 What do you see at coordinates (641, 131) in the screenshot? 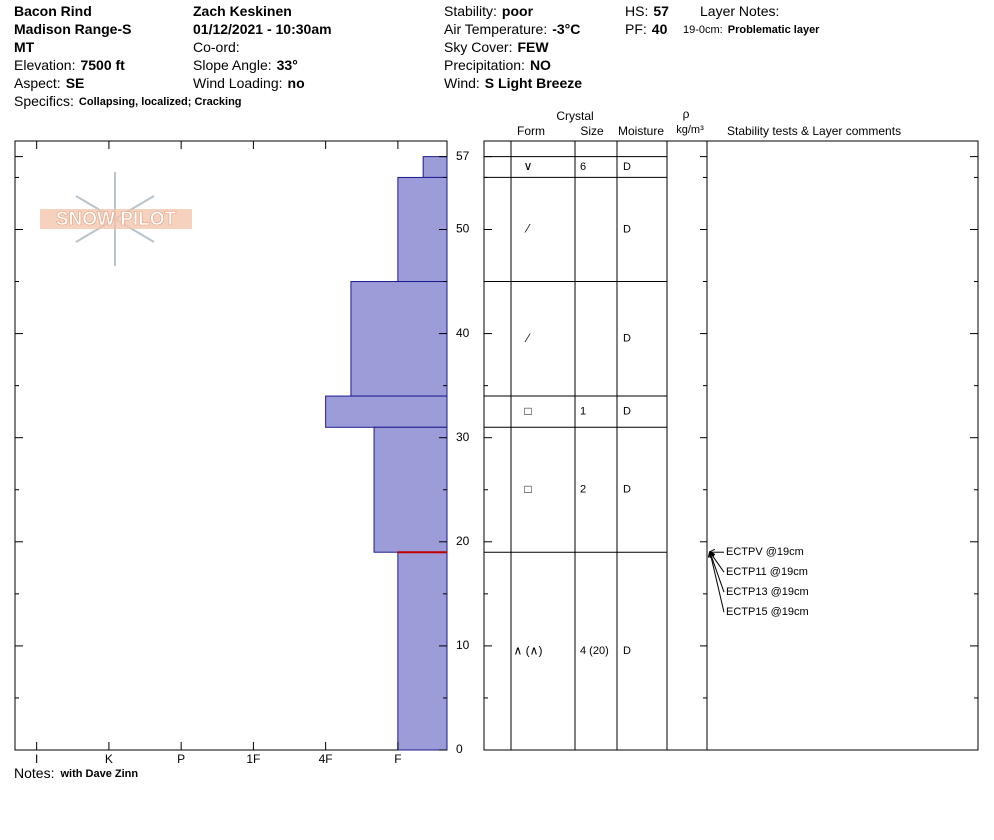
I see `col-head: Moisture` at bounding box center [641, 131].